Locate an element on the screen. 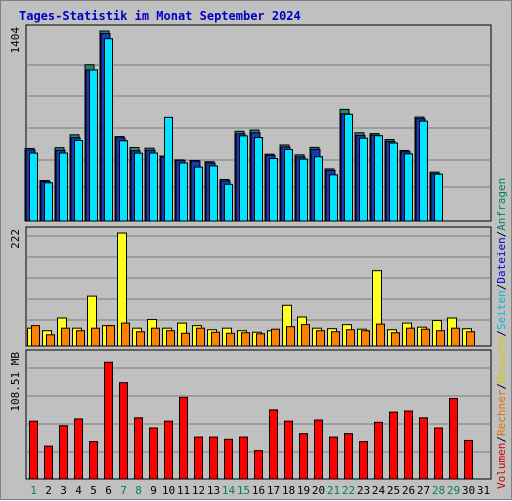  legend-item-besuche: Besuche is located at coordinates (501, 360).